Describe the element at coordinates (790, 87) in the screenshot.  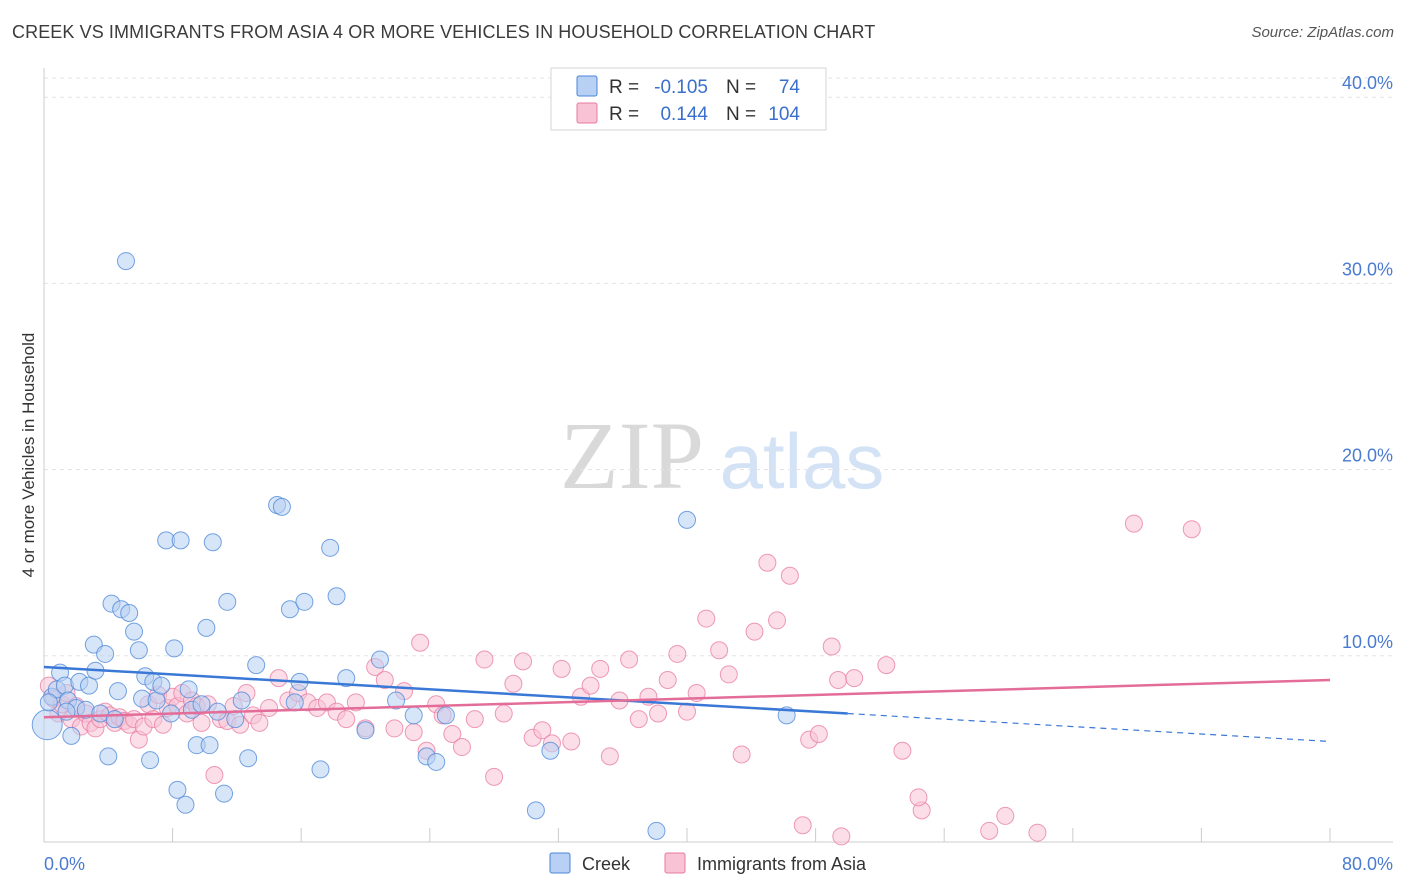
I see `legend-creek-n-value: 74` at that location.